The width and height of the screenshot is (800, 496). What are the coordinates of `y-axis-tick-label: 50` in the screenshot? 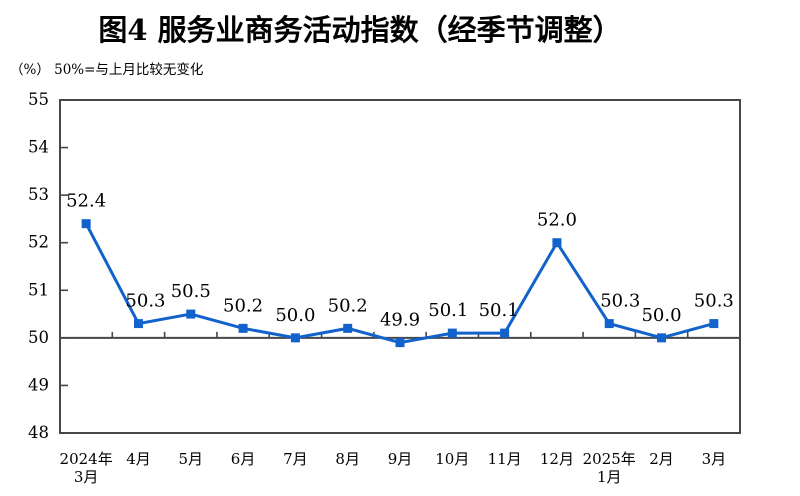 It's located at (38, 337).